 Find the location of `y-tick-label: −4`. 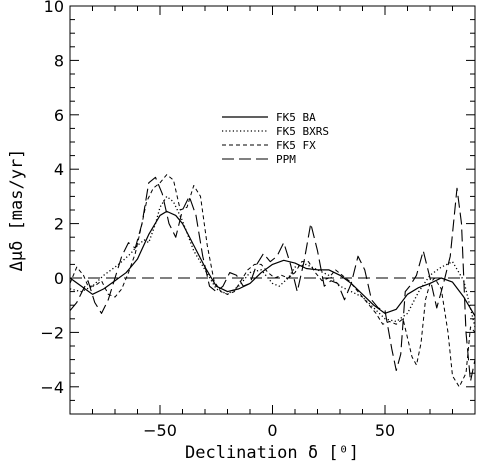

y-tick-label: −4 is located at coordinates (52, 387).